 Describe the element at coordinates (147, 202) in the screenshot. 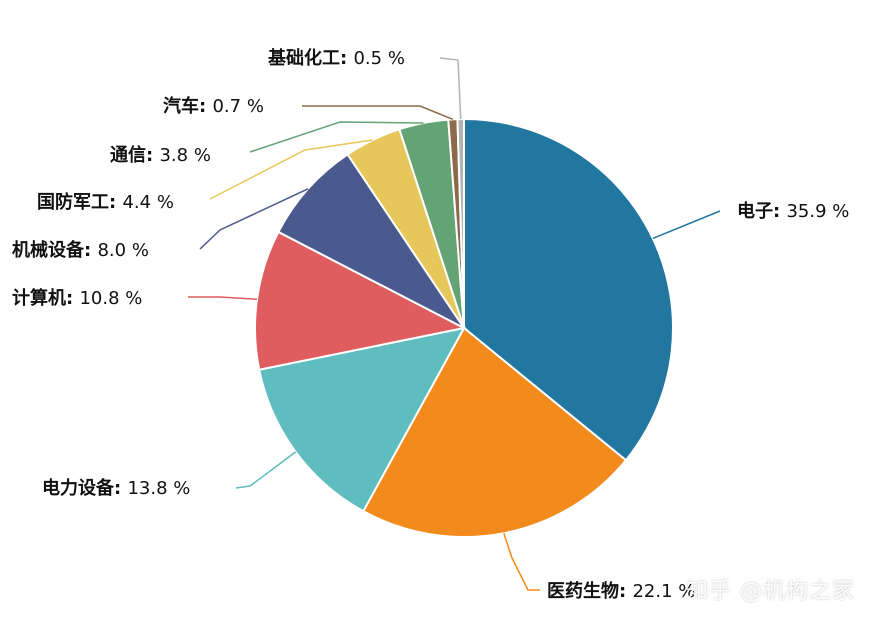

I see `slice-label-value: 4.4 %` at that location.